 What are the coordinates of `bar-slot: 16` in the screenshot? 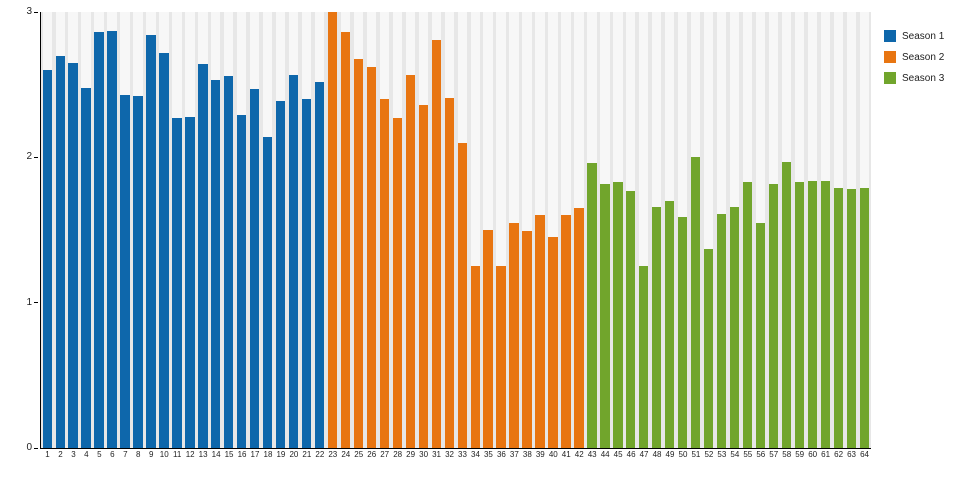 It's located at (242, 235).